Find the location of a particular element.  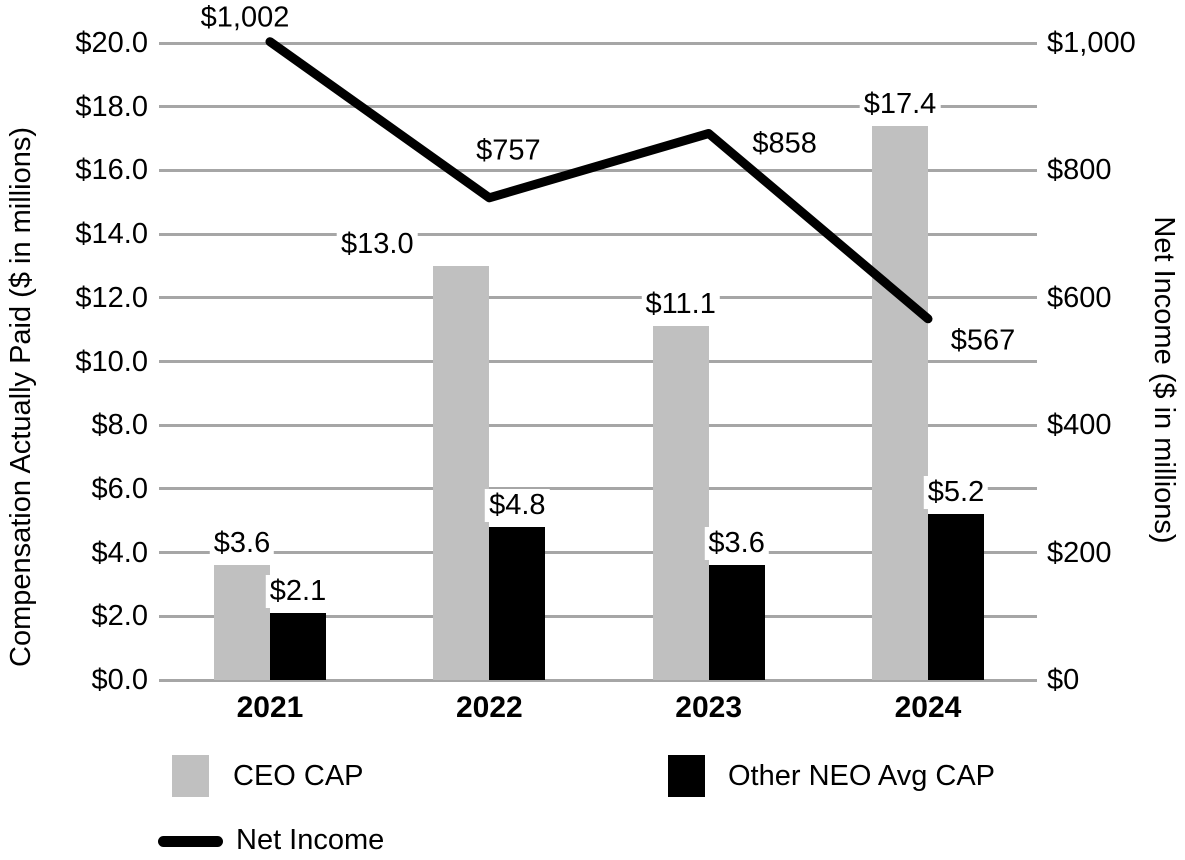

x-axis-label-2022: 2022 is located at coordinates (489, 707).